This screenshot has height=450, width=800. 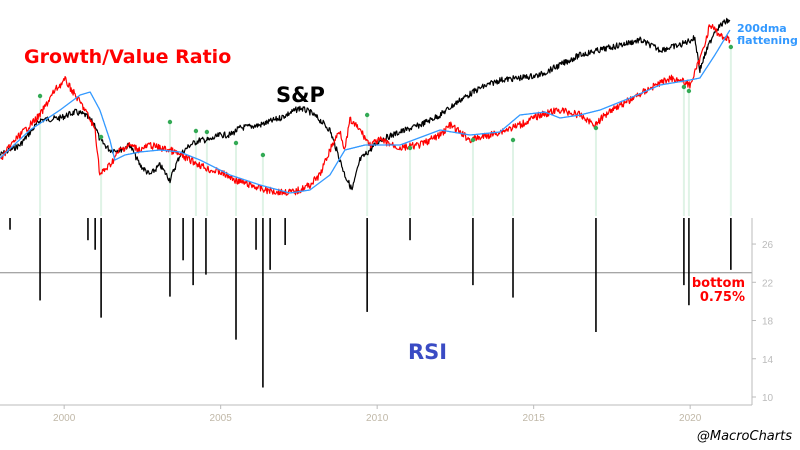 I want to click on x-tick-label: 2020, so click(x=690, y=418).